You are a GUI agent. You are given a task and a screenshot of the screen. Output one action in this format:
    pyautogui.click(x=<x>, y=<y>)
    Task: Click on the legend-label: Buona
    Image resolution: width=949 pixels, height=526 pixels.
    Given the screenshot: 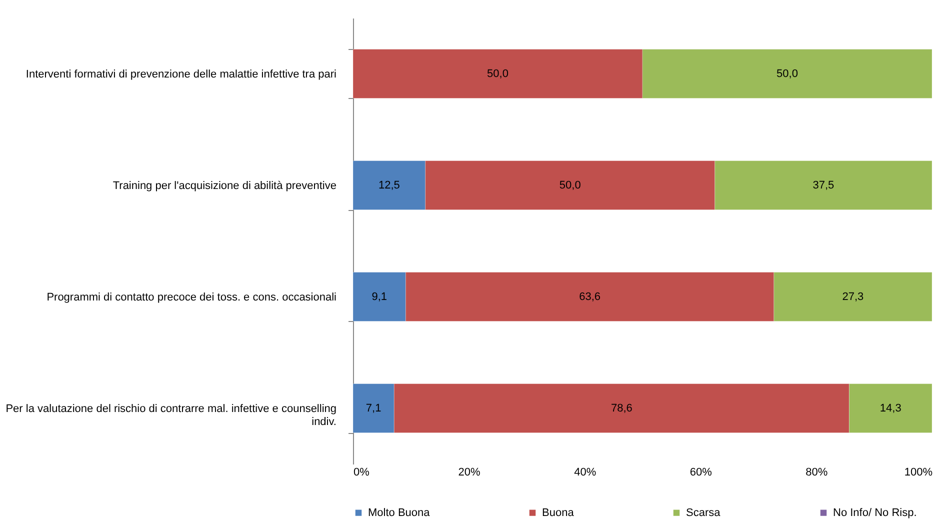 What is the action you would take?
    pyautogui.click(x=558, y=512)
    